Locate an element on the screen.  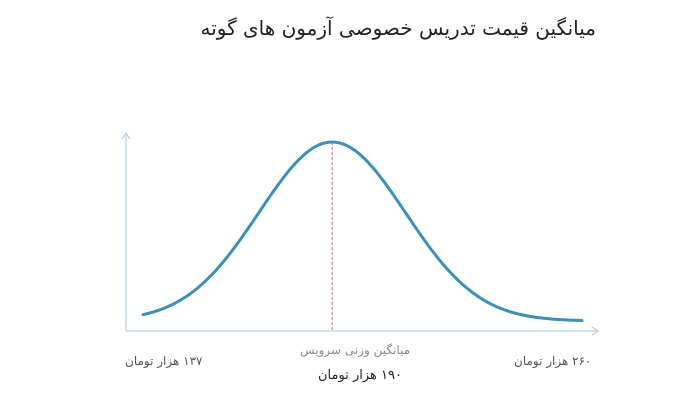
mean-value-label: ۱۹۰ هزار تومان is located at coordinates (360, 375).